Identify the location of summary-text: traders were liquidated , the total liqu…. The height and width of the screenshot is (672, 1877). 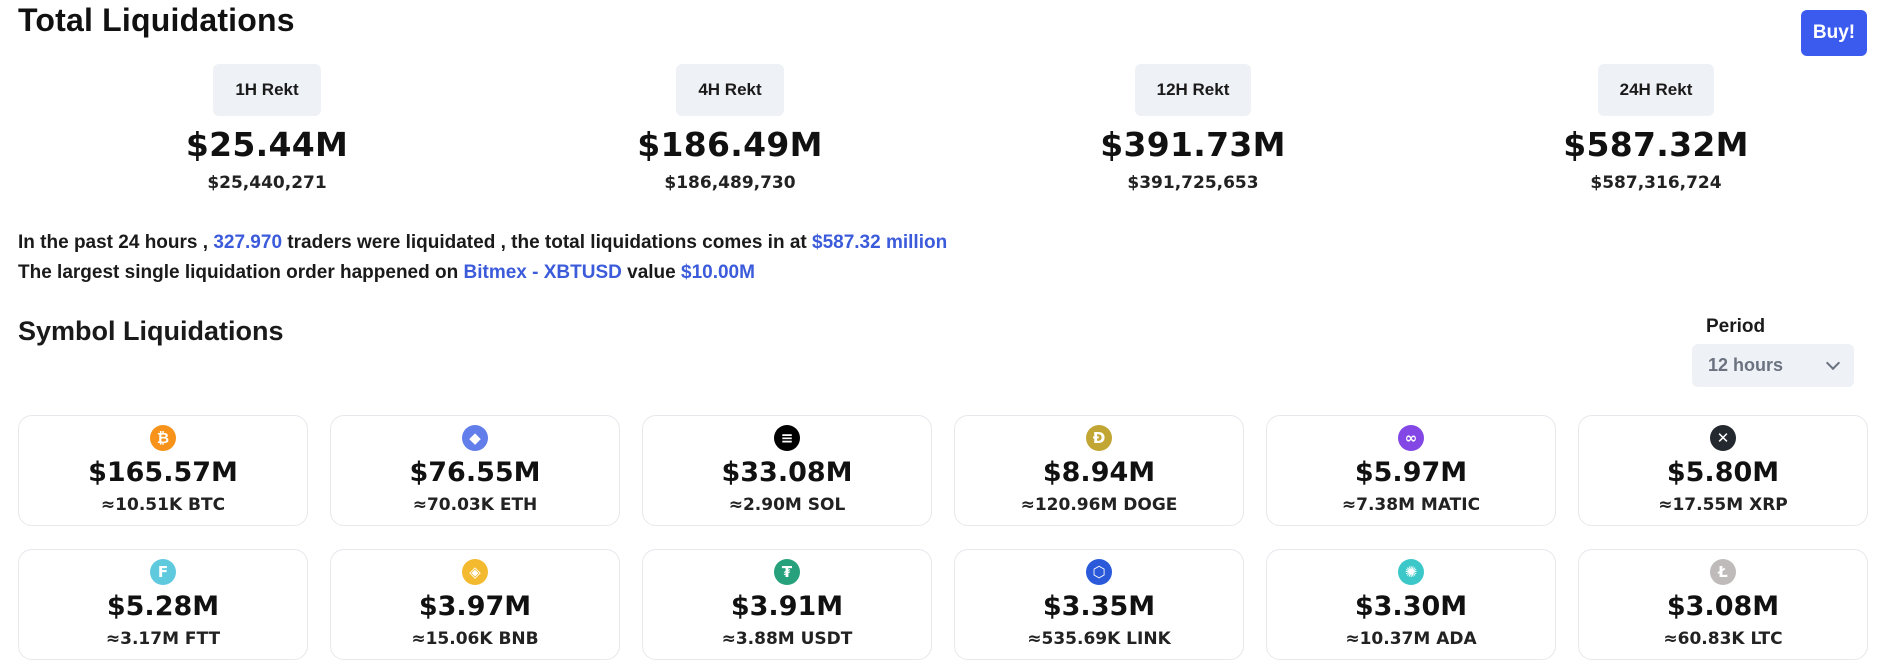
(547, 242).